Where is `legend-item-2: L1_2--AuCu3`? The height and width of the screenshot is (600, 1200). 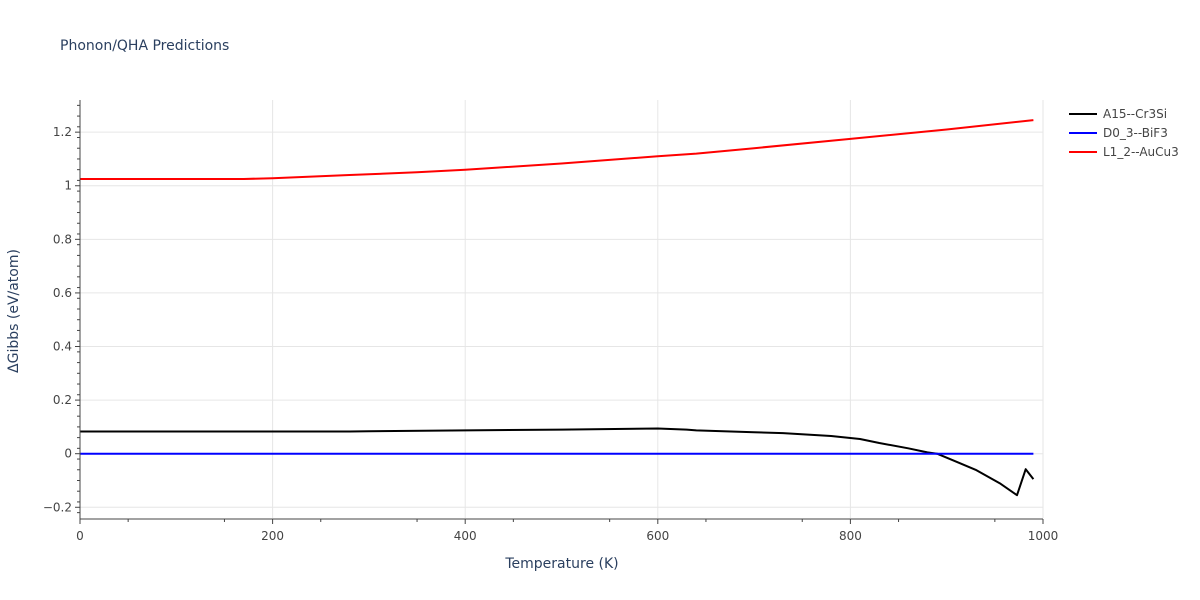 legend-item-2: L1_2--AuCu3 is located at coordinates (1124, 152).